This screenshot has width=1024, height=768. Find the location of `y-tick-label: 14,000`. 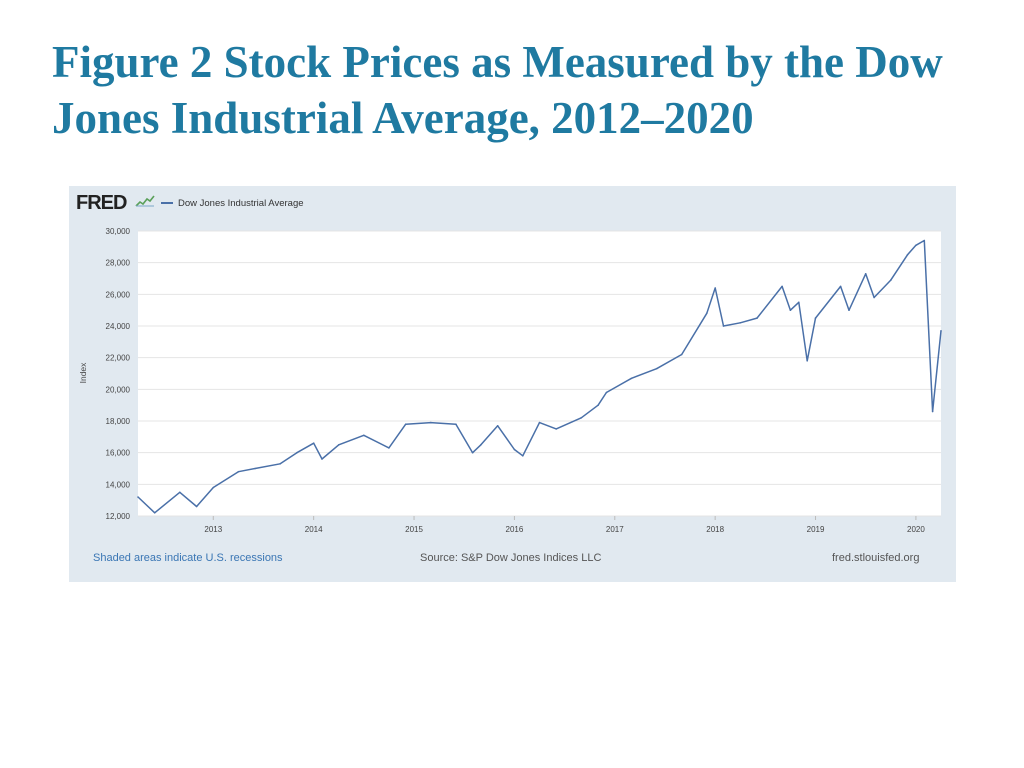

y-tick-label: 14,000 is located at coordinates (118, 484).